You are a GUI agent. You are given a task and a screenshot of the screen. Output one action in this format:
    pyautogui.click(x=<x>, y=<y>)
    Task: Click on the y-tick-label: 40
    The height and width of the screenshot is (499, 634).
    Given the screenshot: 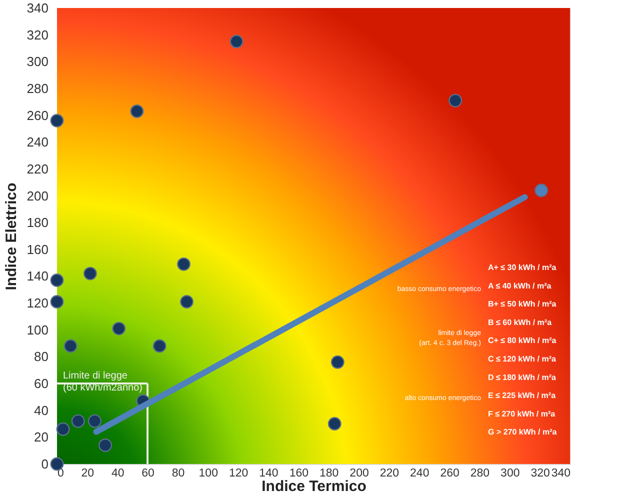 What is the action you would take?
    pyautogui.click(x=41, y=410)
    